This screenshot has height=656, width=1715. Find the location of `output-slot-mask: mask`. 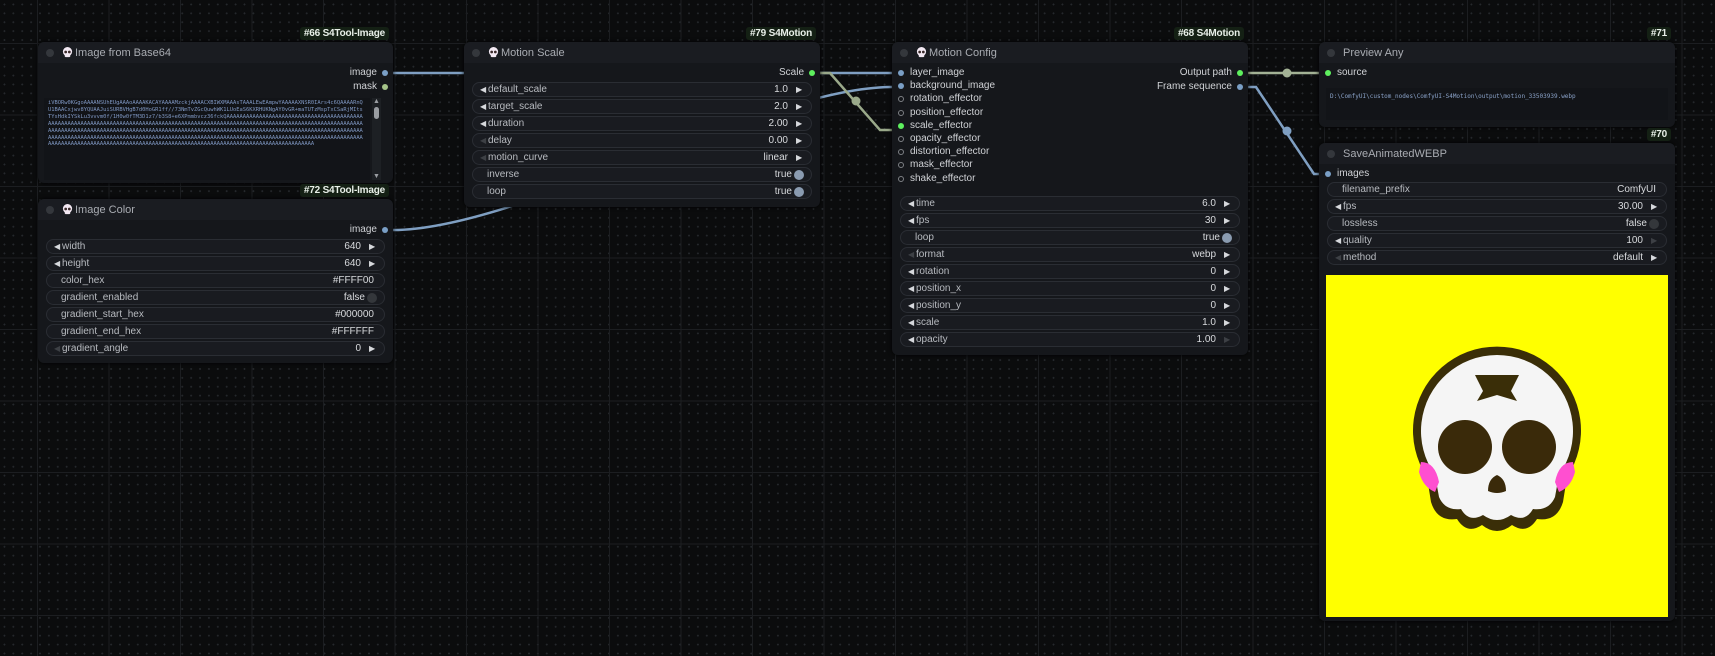

output-slot-mask: mask is located at coordinates (370, 87).